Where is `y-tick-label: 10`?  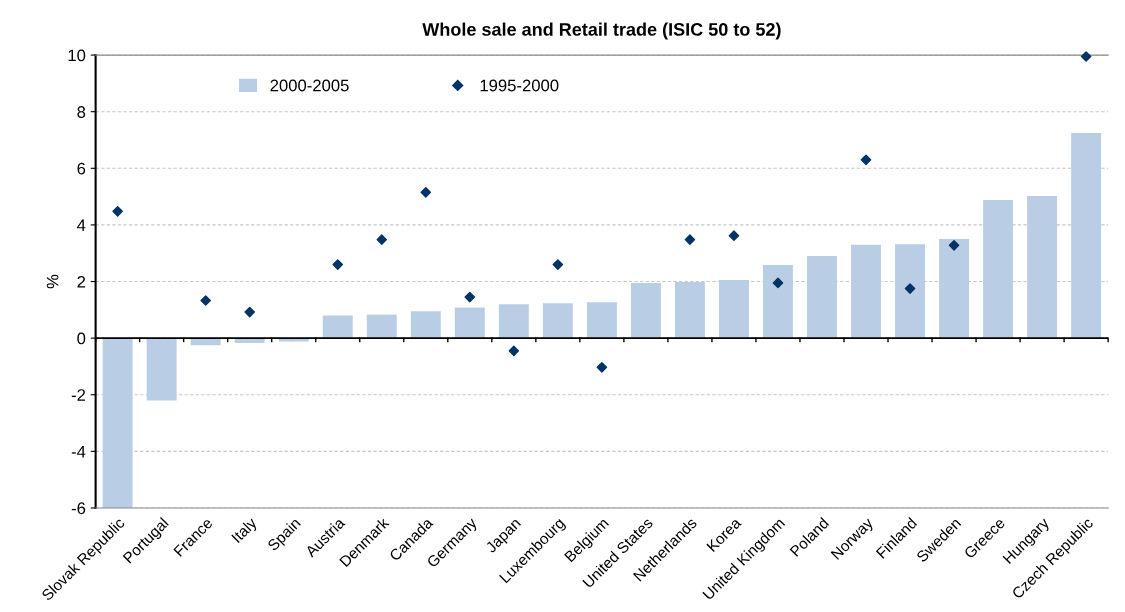
y-tick-label: 10 is located at coordinates (77, 55).